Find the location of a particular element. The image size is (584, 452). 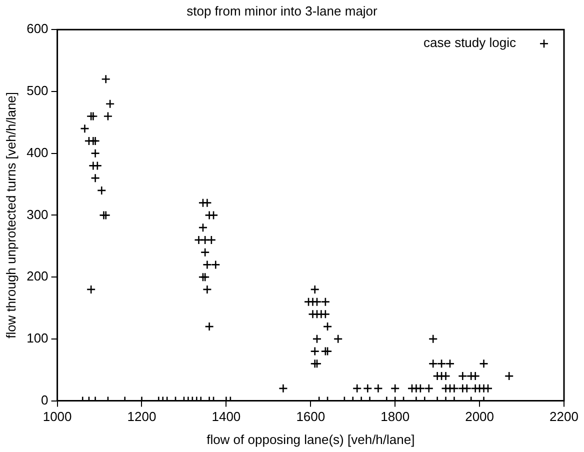

y-tick-label: 600 is located at coordinates (37, 28).